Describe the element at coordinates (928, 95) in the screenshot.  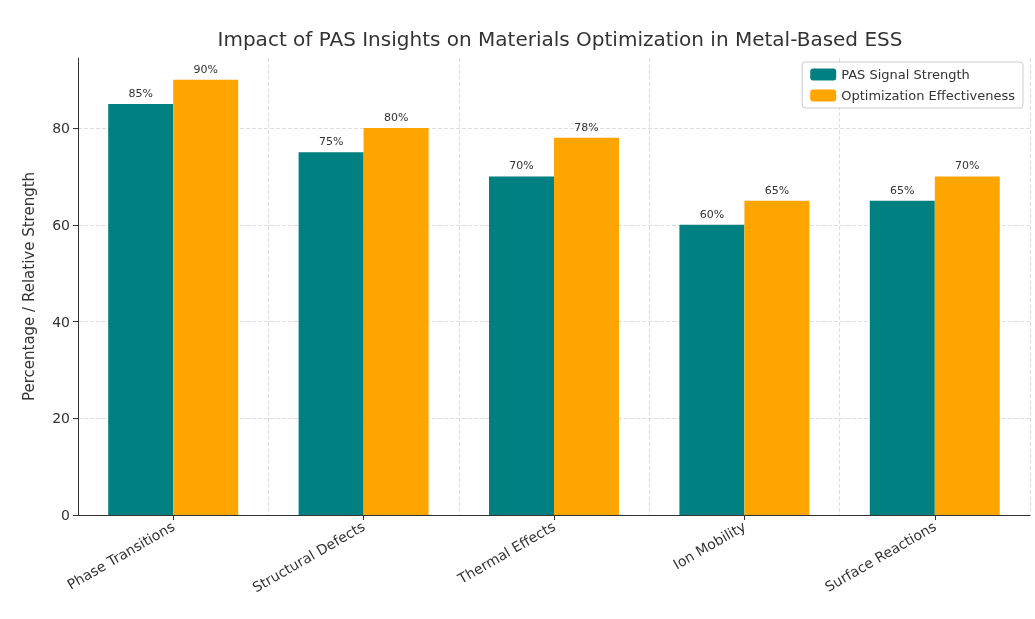
I see `legend-label: Optimization Effectiveness` at that location.